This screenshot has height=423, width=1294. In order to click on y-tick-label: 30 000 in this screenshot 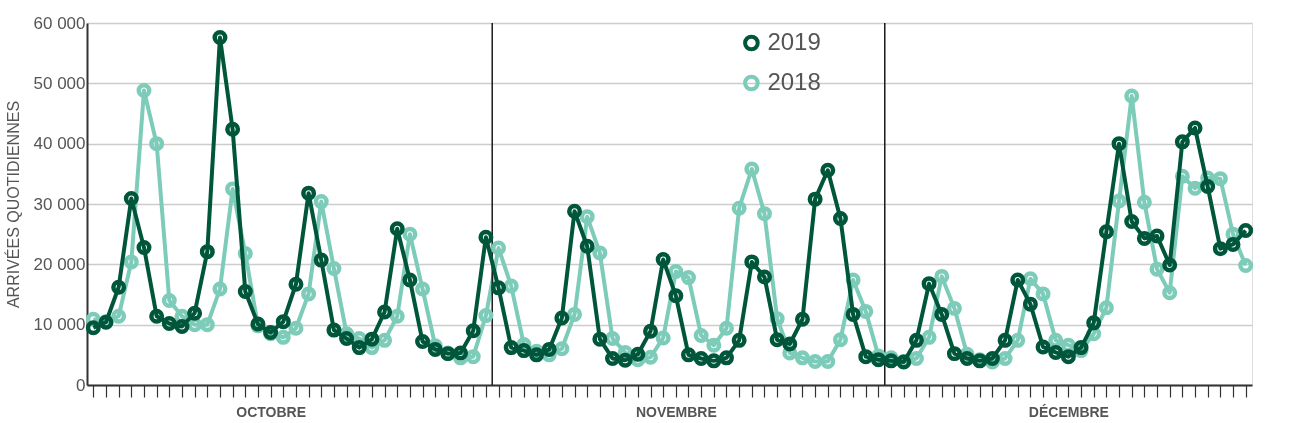, I will do `click(59, 204)`.